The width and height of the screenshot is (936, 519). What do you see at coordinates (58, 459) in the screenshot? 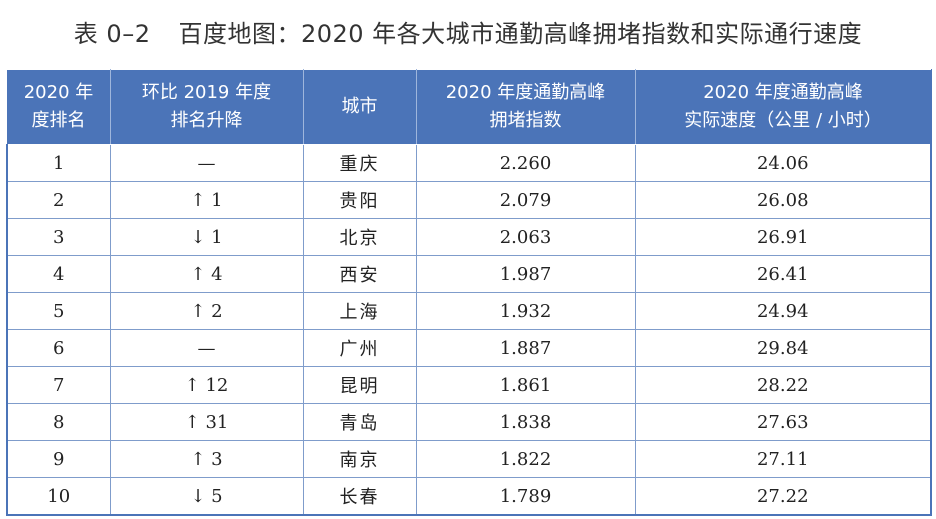
I see `cell-rank: 9` at bounding box center [58, 459].